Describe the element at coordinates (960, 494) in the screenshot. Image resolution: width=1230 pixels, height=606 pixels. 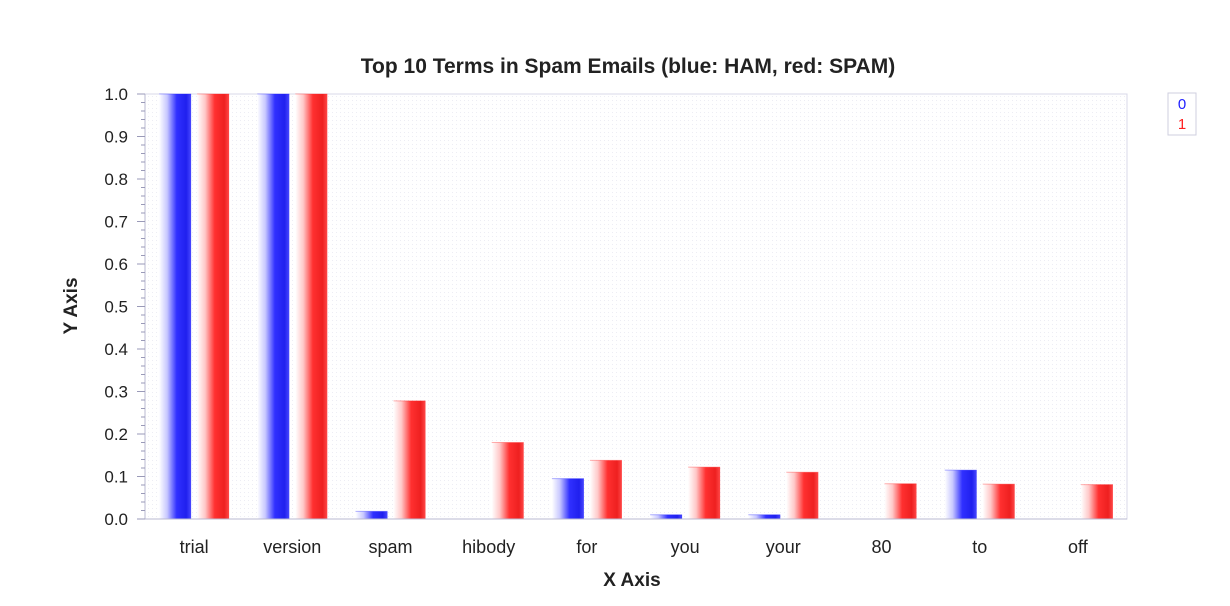
I see `bar-ham-to` at that location.